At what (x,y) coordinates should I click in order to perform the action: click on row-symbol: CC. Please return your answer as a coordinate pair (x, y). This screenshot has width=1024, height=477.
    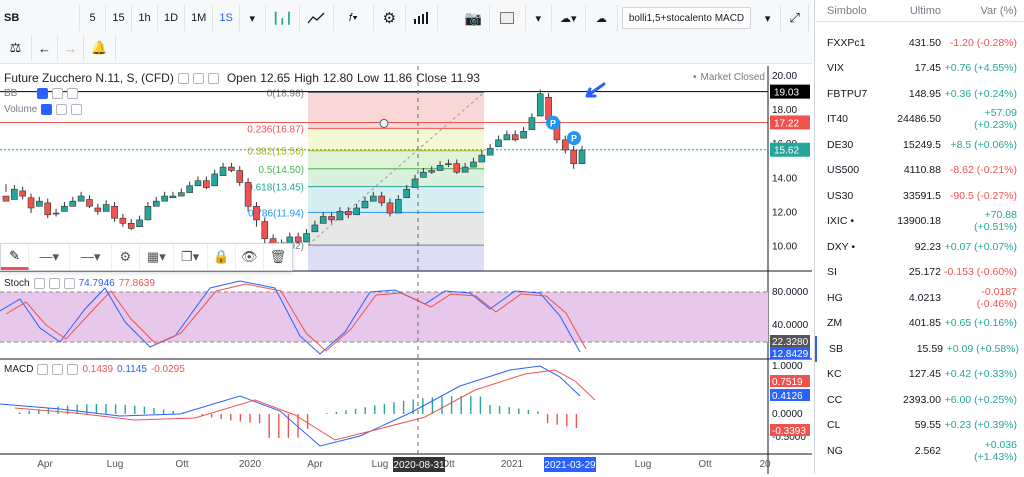
    Looking at the image, I should click on (835, 399).